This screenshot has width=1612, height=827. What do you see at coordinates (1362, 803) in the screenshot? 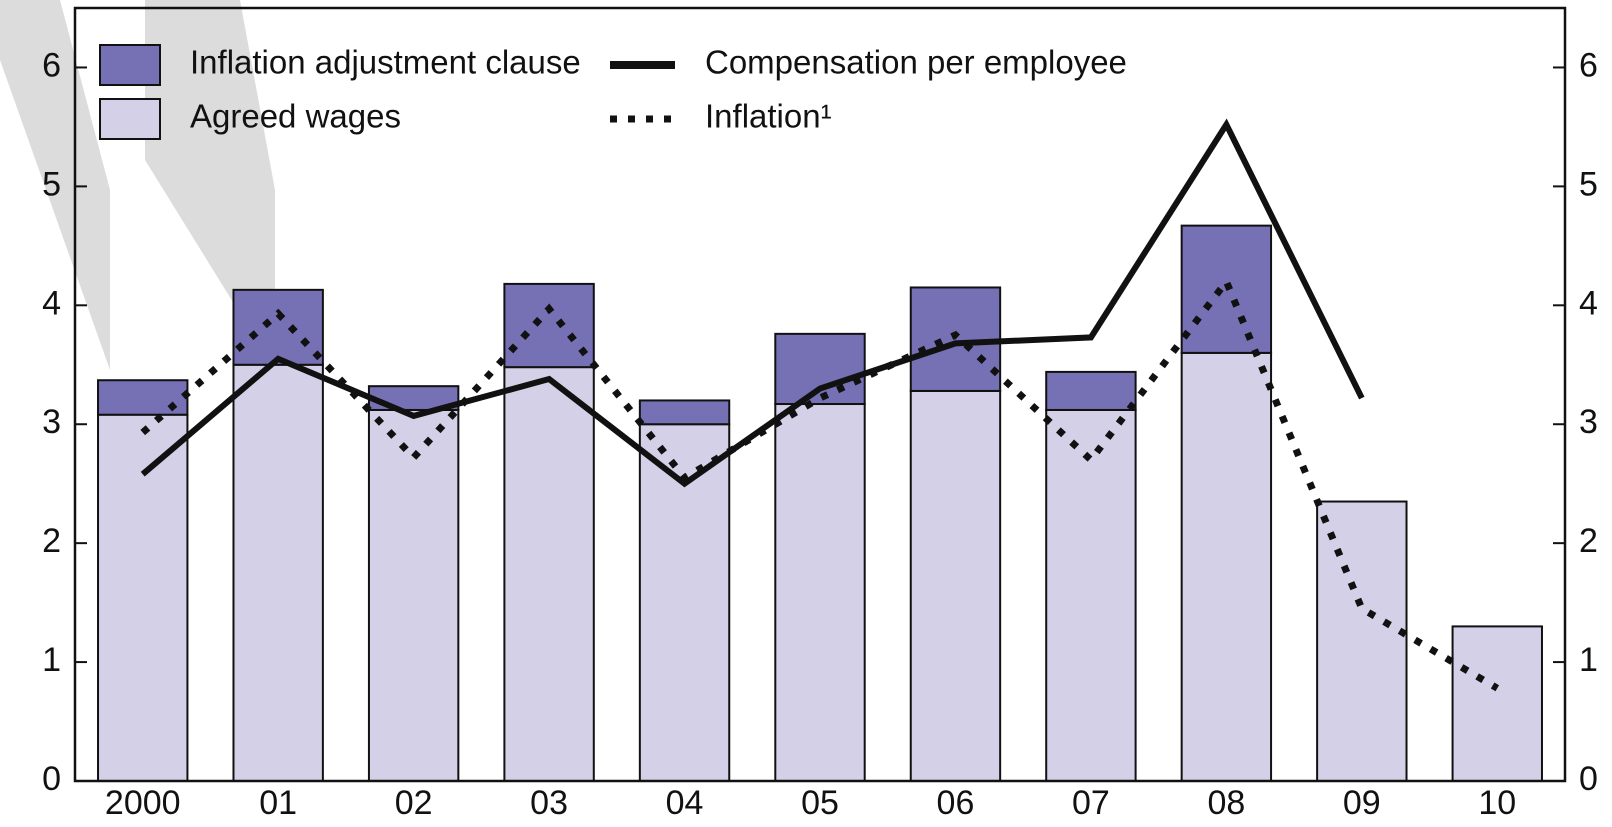
I see `x-tick-label: 09` at bounding box center [1362, 803].